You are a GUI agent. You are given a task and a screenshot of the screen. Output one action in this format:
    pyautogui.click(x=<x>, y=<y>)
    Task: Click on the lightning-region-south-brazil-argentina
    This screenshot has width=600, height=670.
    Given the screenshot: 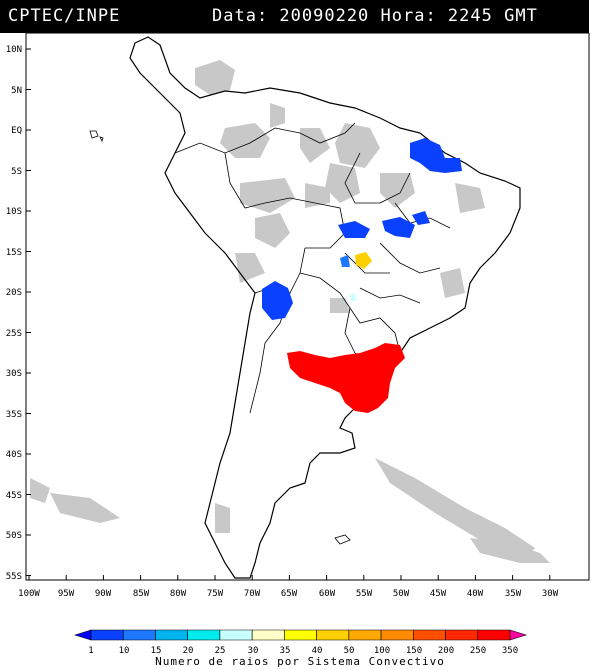 What is the action you would take?
    pyautogui.click(x=346, y=378)
    